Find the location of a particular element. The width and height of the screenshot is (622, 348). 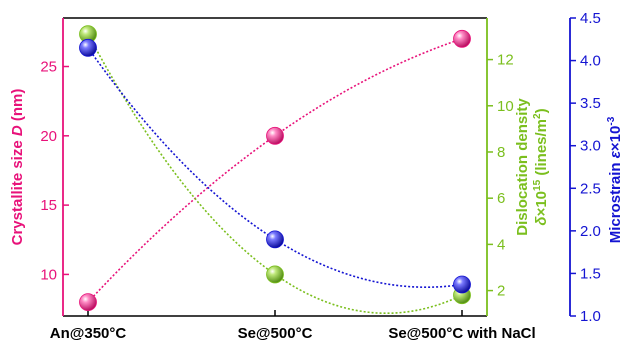

left-tick-label: 20 is located at coordinates (48, 136).